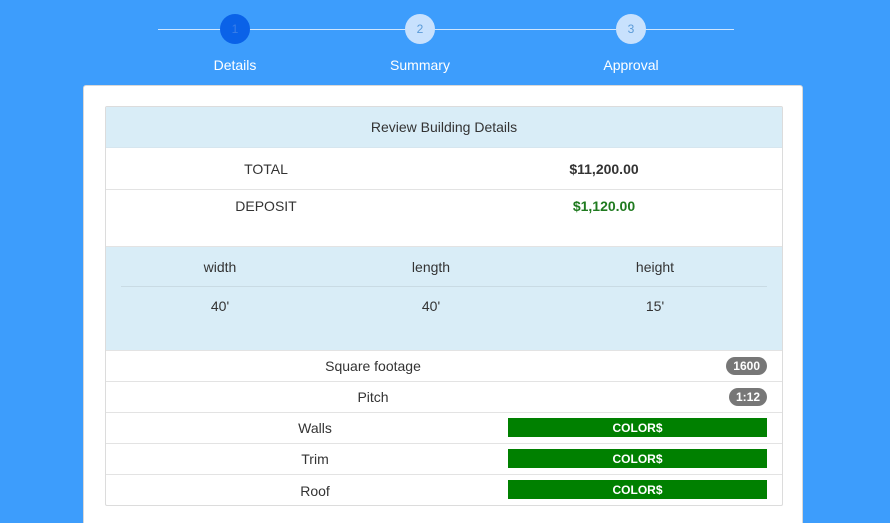  I want to click on total-label: TOTAL, so click(266, 168).